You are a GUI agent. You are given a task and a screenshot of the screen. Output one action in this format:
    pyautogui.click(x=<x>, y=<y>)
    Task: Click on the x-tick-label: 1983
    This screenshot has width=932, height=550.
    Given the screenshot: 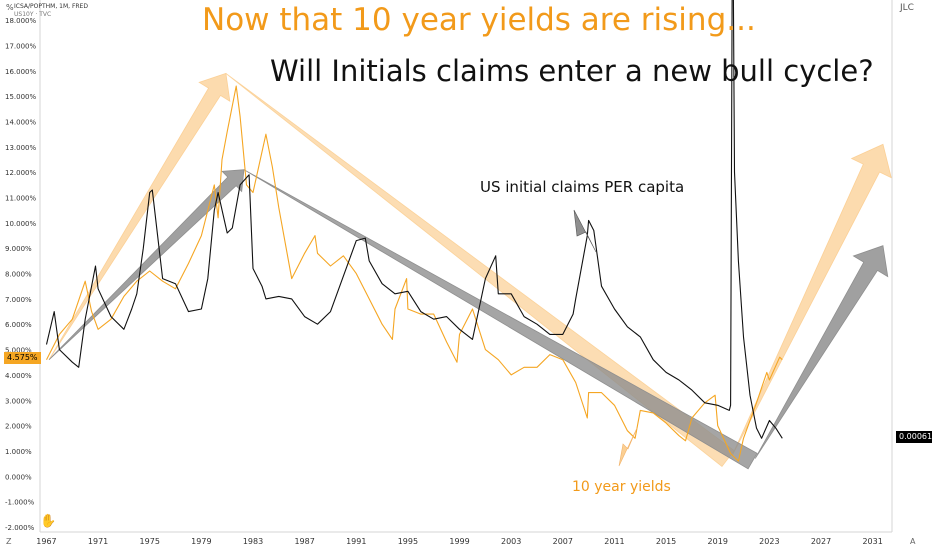 What is the action you would take?
    pyautogui.click(x=253, y=541)
    